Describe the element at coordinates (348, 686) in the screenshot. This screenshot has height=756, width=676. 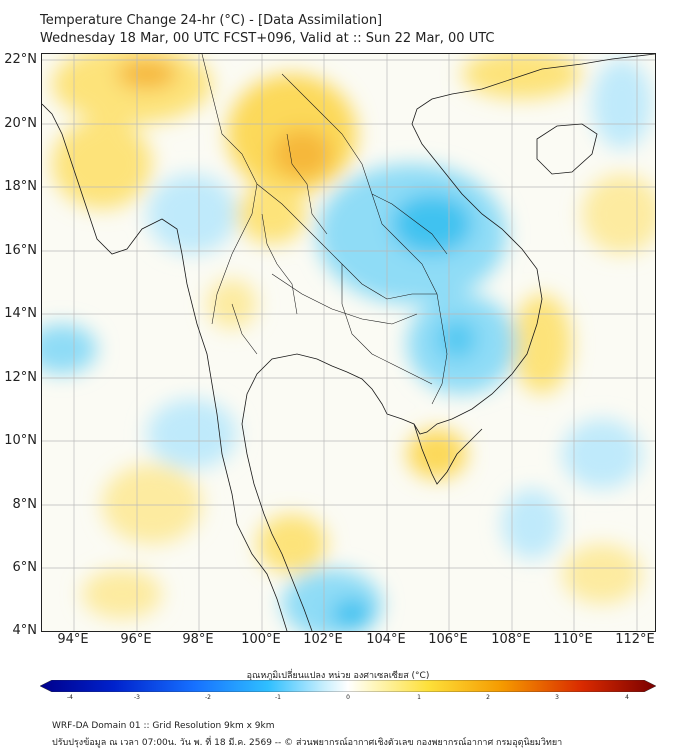
I see `colorbar` at that location.